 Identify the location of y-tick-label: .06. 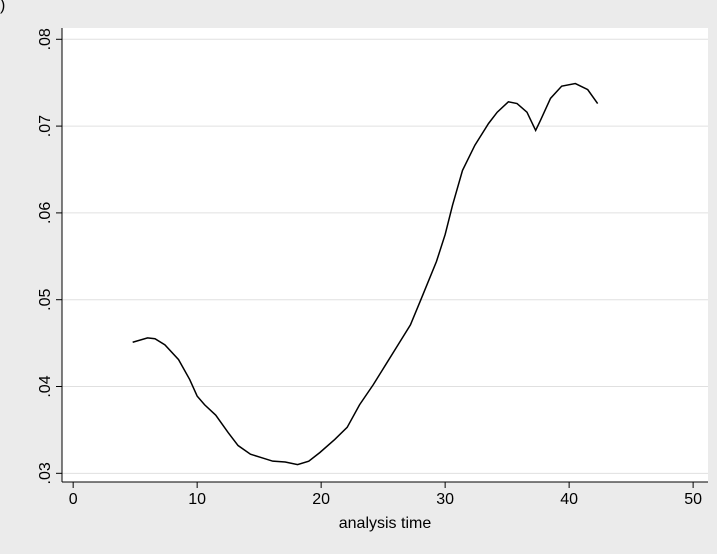
(45, 213).